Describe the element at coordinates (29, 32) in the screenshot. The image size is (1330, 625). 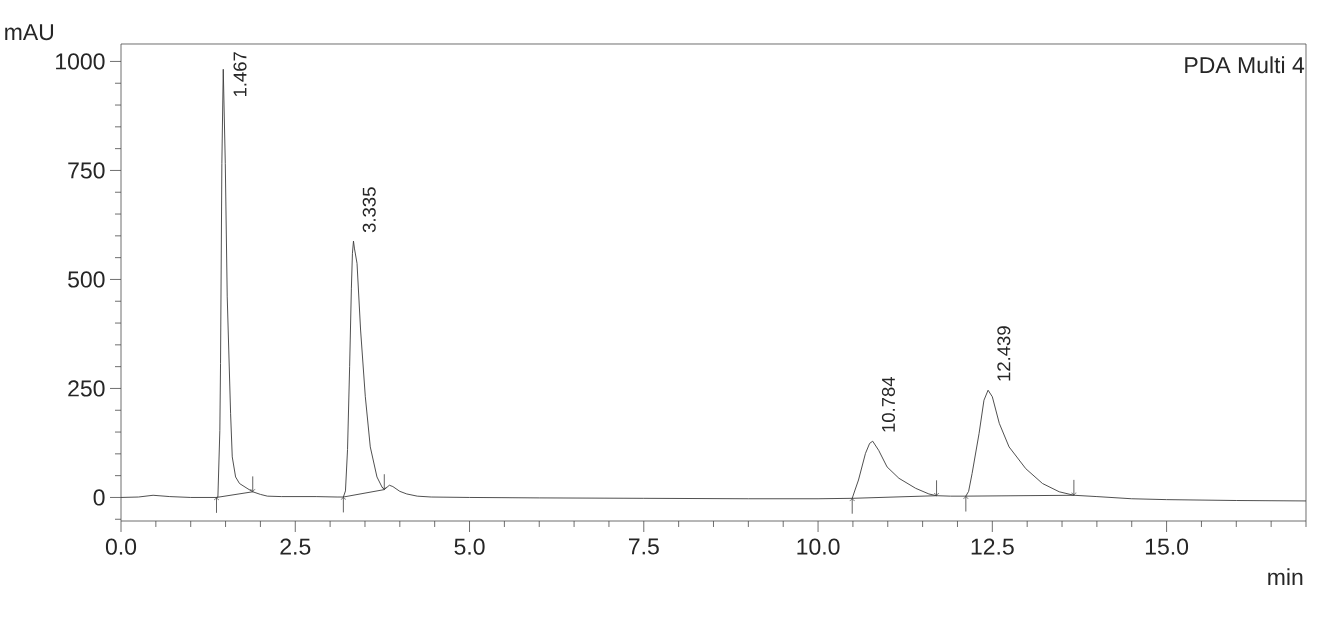
I see `y-axis-title: mAU` at that location.